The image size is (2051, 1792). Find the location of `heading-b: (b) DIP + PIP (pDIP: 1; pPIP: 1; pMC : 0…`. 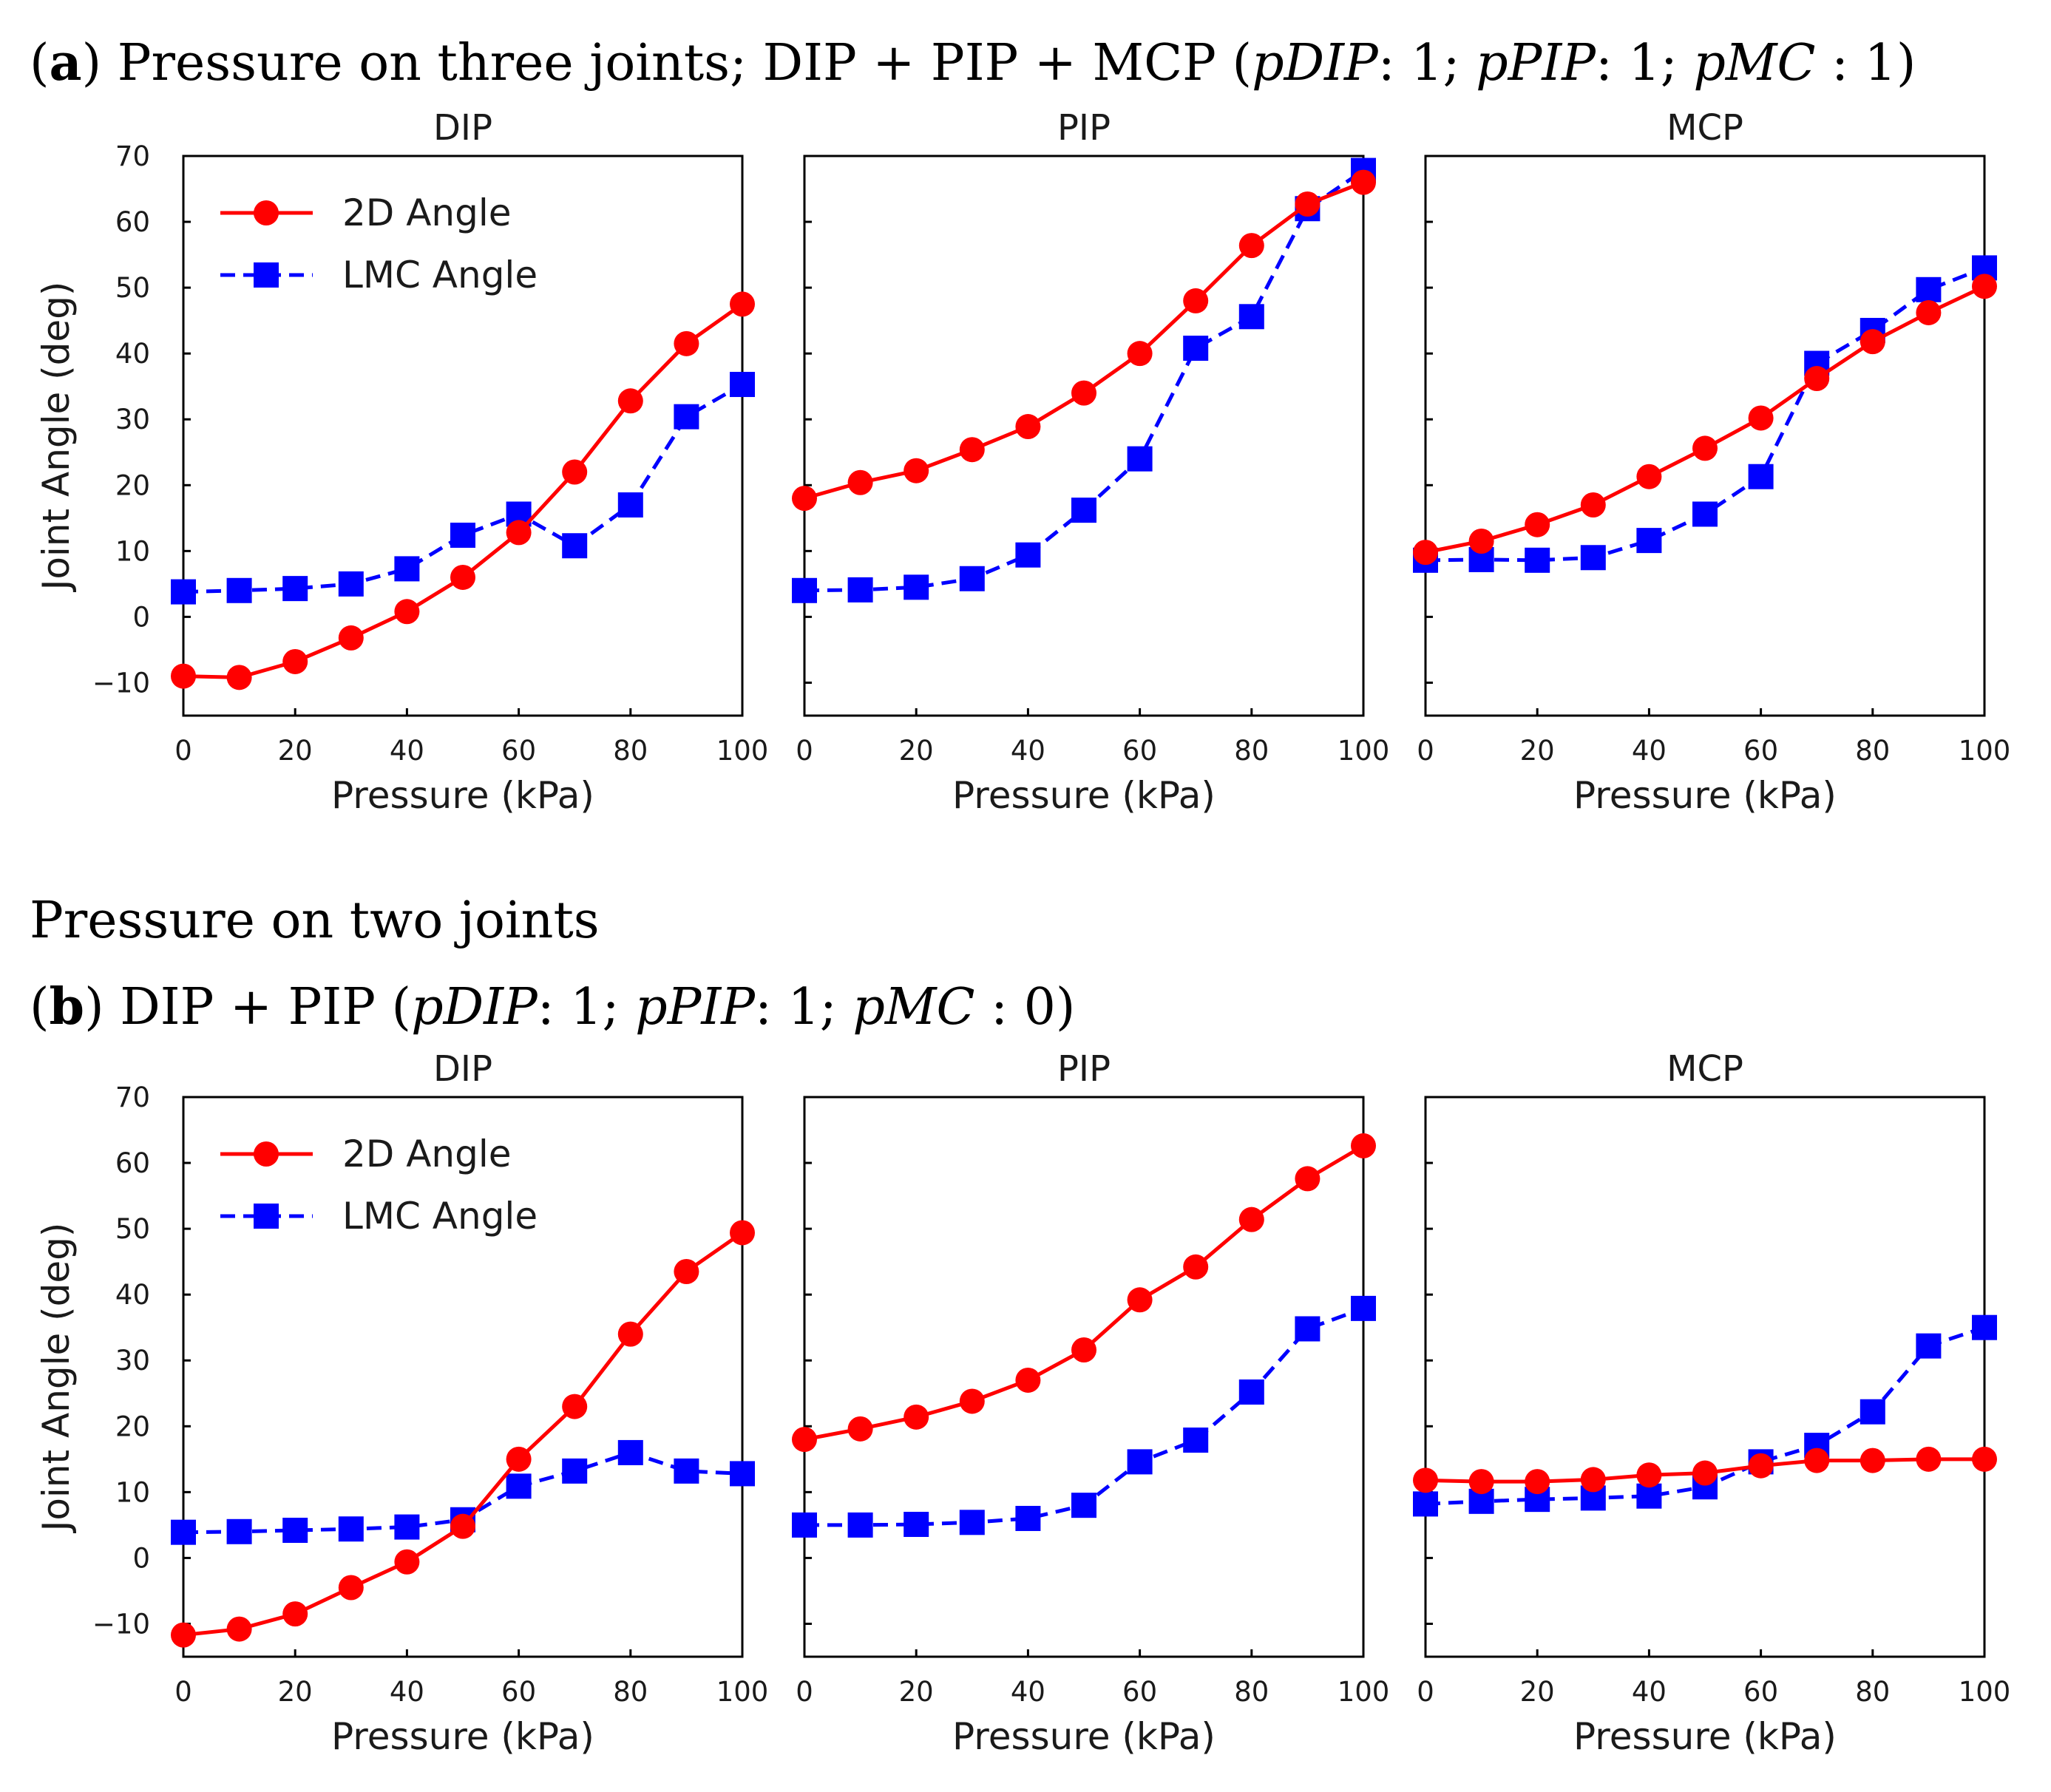

heading-b: (b) DIP + PIP (pDIP: 1; pPIP: 1; pMC : 0… is located at coordinates (552, 1006).